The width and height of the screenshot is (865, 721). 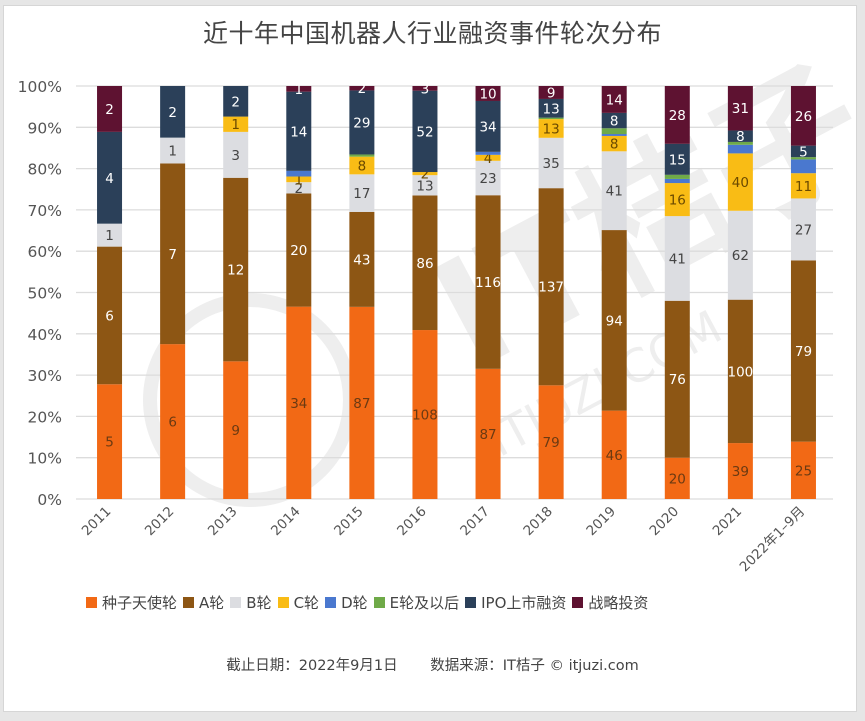 What do you see at coordinates (45, 128) in the screenshot?
I see `y-tick-label: 90%` at bounding box center [45, 128].